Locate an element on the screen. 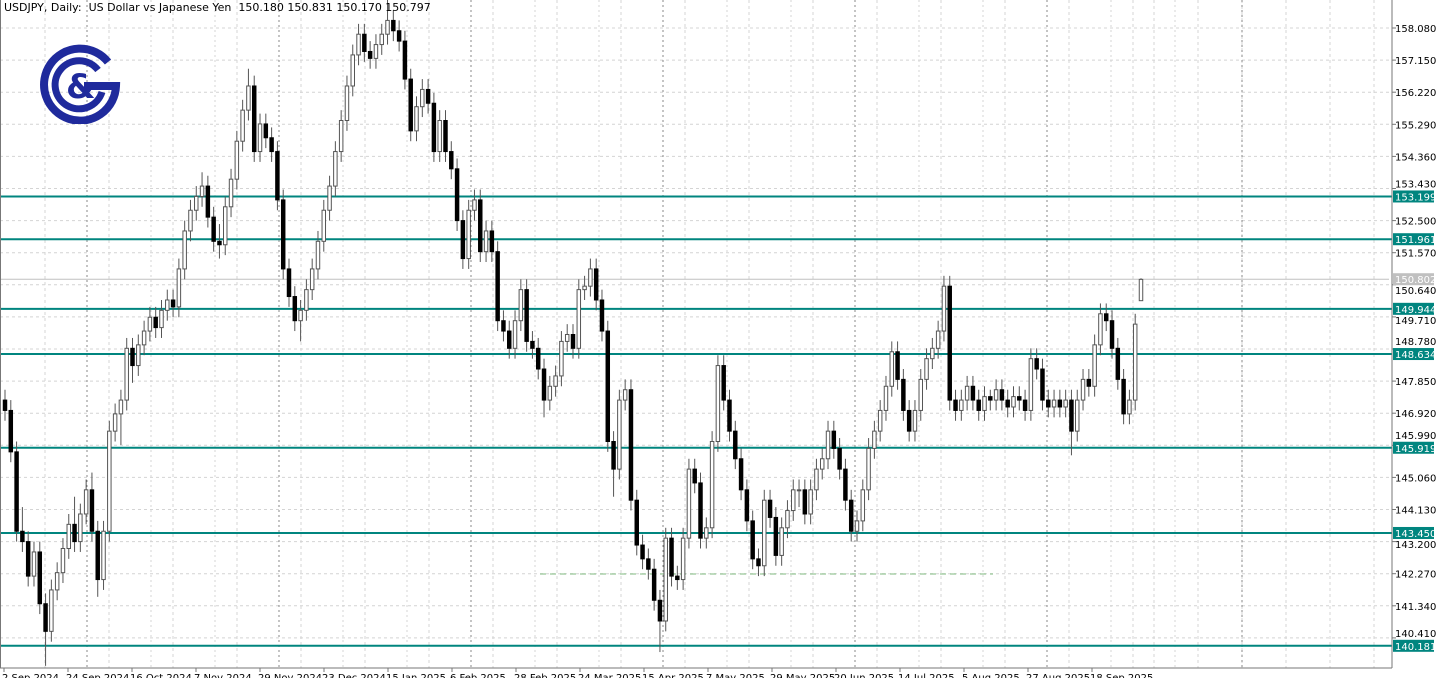 The height and width of the screenshot is (678, 1439). price-tick-label: 145.990 is located at coordinates (1415, 436).